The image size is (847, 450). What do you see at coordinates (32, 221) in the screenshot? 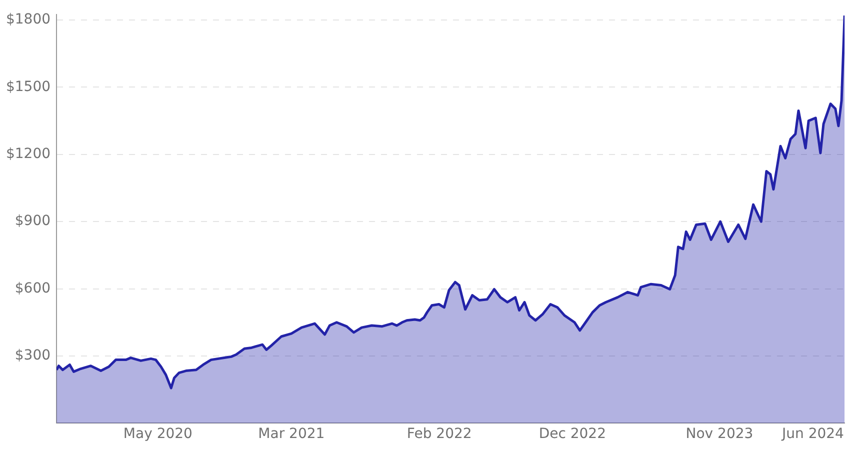
I see `y-tick-label: $900` at bounding box center [32, 221].